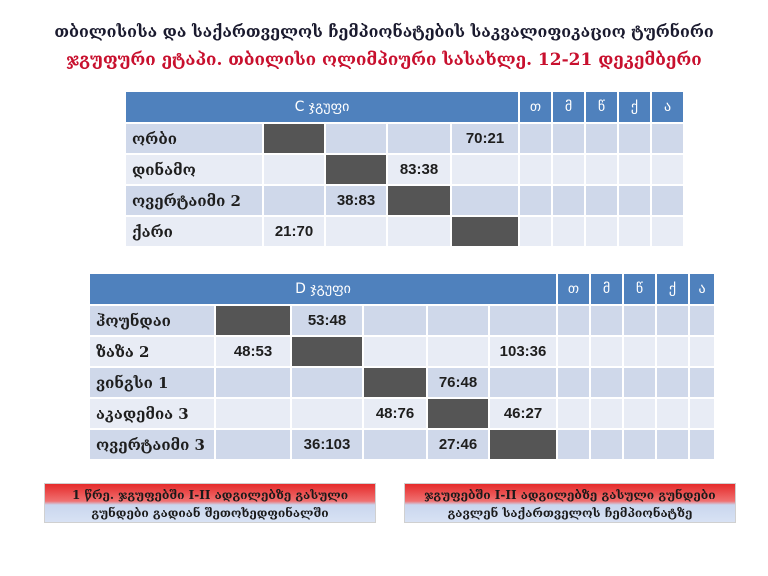  What do you see at coordinates (667, 107) in the screenshot?
I see `col-points: ა` at bounding box center [667, 107].